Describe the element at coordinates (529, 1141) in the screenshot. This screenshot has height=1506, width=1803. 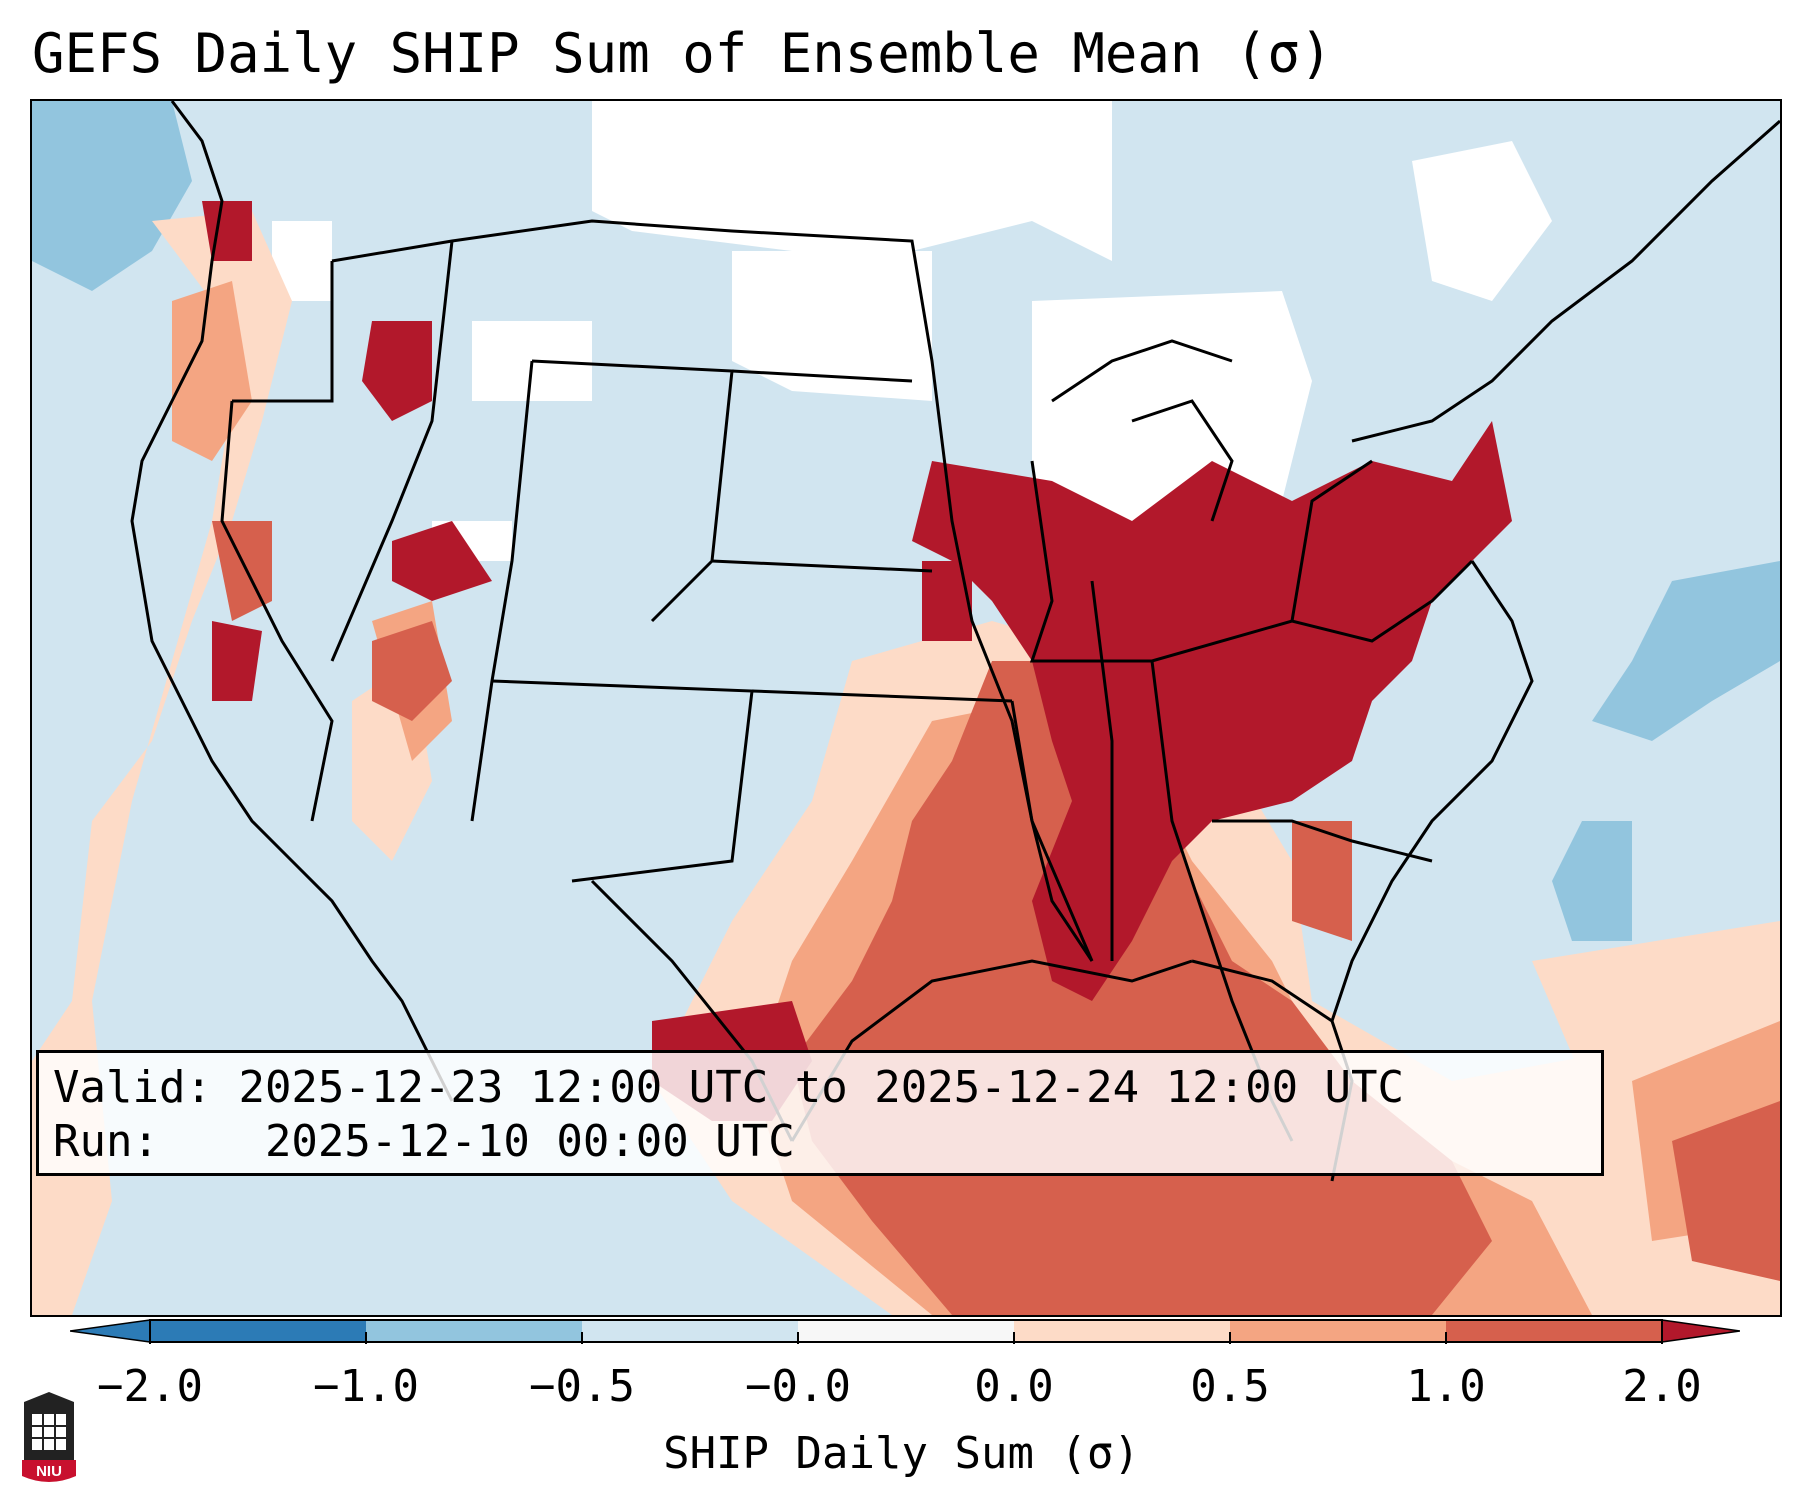
I see `run-value: 2025-12-10 00:00 UTC` at that location.